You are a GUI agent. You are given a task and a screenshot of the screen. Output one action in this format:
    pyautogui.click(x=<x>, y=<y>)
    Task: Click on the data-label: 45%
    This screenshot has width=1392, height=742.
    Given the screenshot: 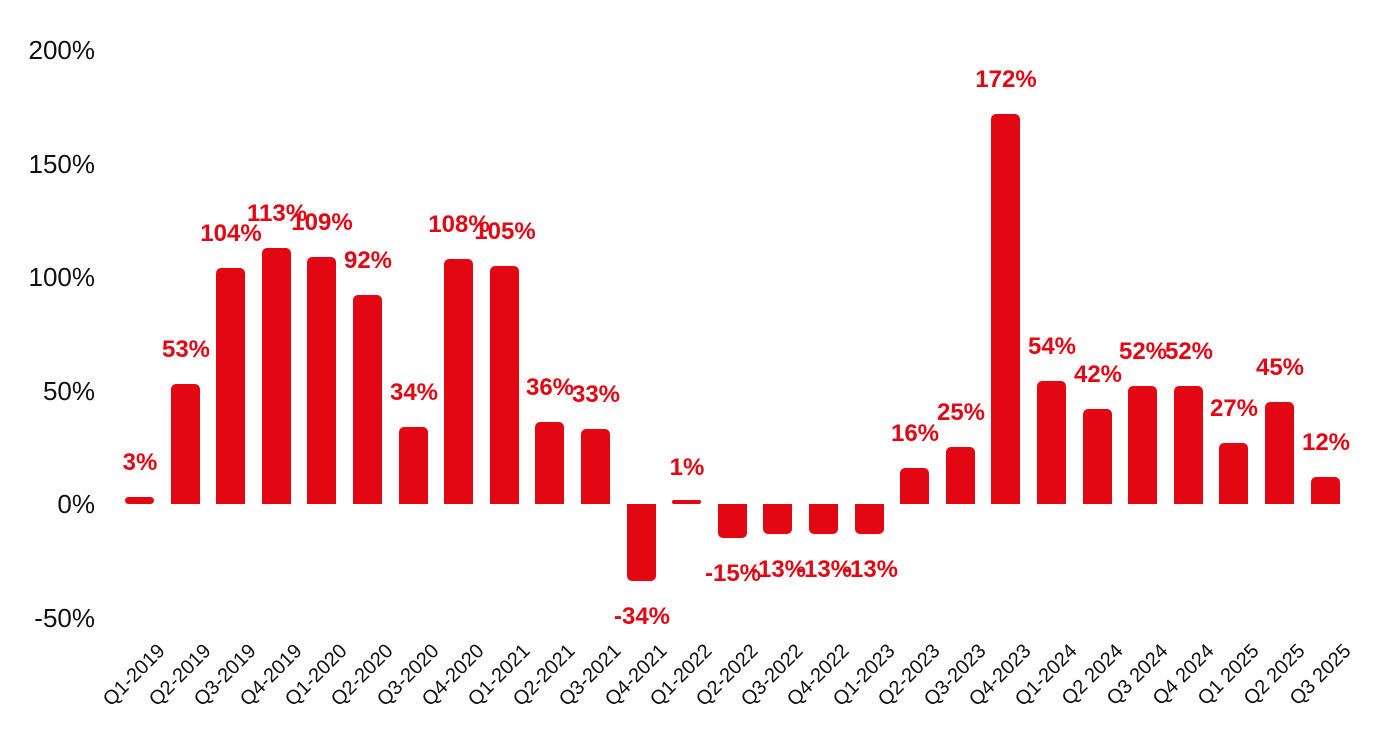 What is the action you would take?
    pyautogui.click(x=1280, y=367)
    